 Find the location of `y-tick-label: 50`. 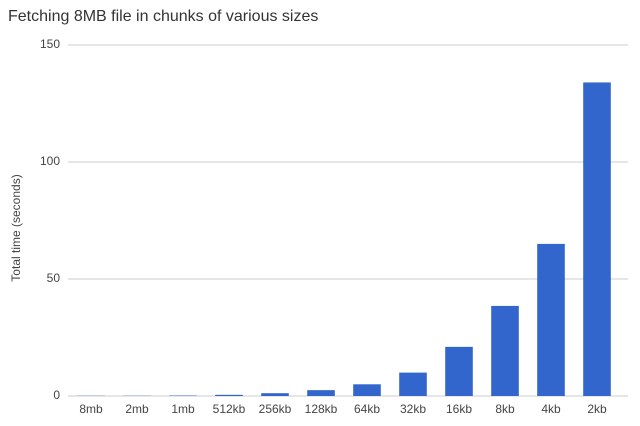

y-tick-label: 50 is located at coordinates (54, 278).